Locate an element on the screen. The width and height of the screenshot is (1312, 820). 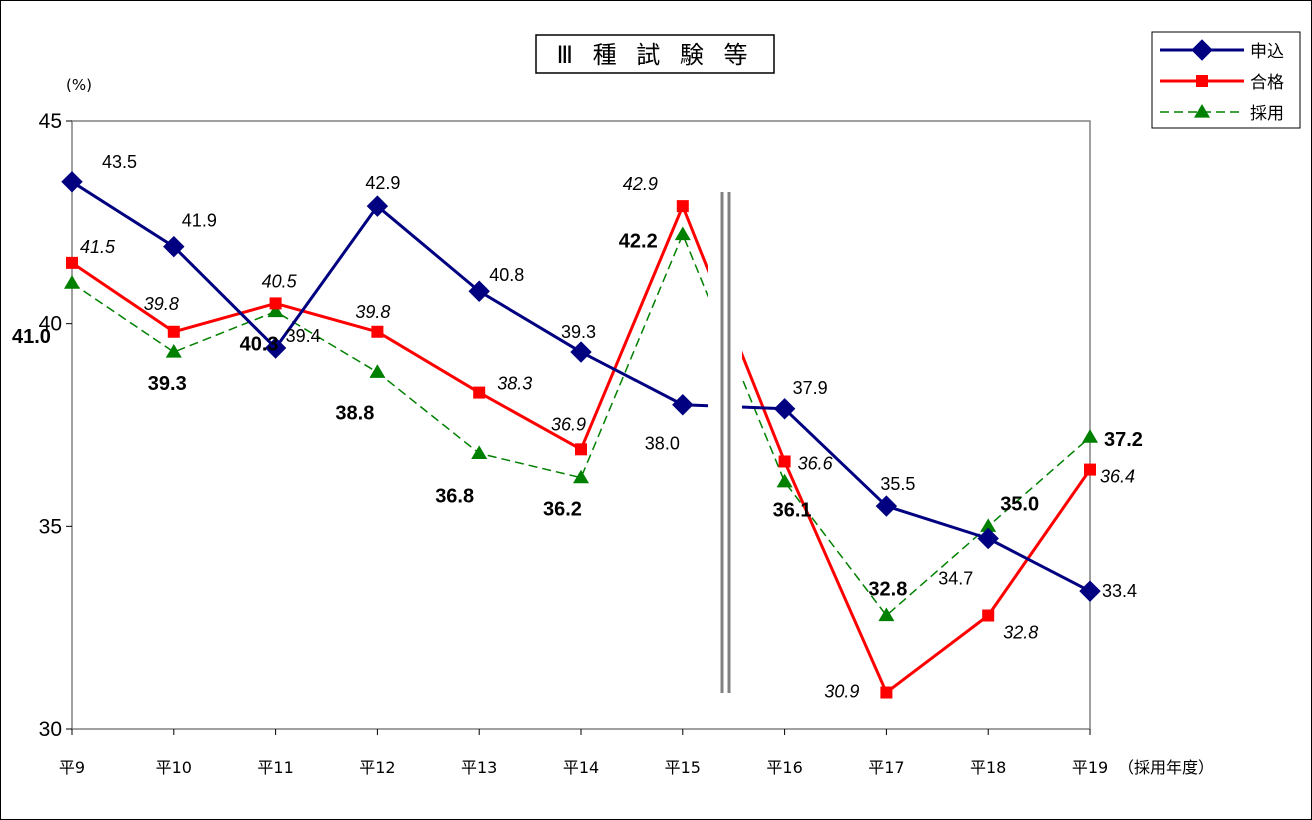
x-tick-label: 平14 is located at coordinates (581, 767).